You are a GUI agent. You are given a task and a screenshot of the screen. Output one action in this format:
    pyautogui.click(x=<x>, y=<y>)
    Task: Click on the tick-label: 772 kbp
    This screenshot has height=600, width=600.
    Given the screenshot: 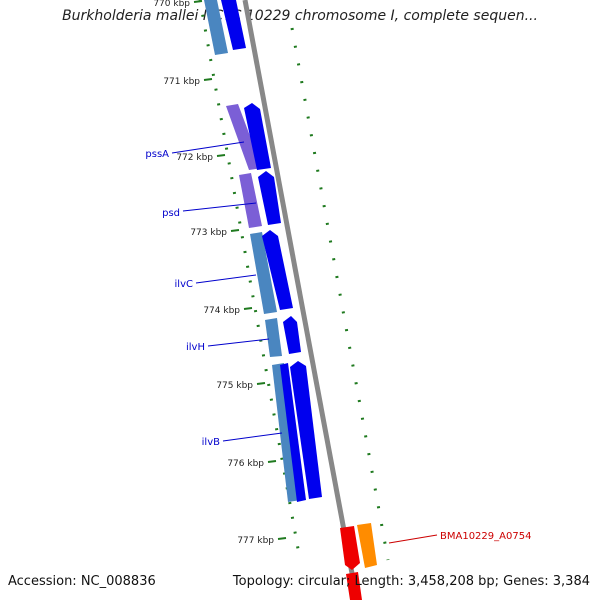 What is the action you would take?
    pyautogui.click(x=194, y=158)
    